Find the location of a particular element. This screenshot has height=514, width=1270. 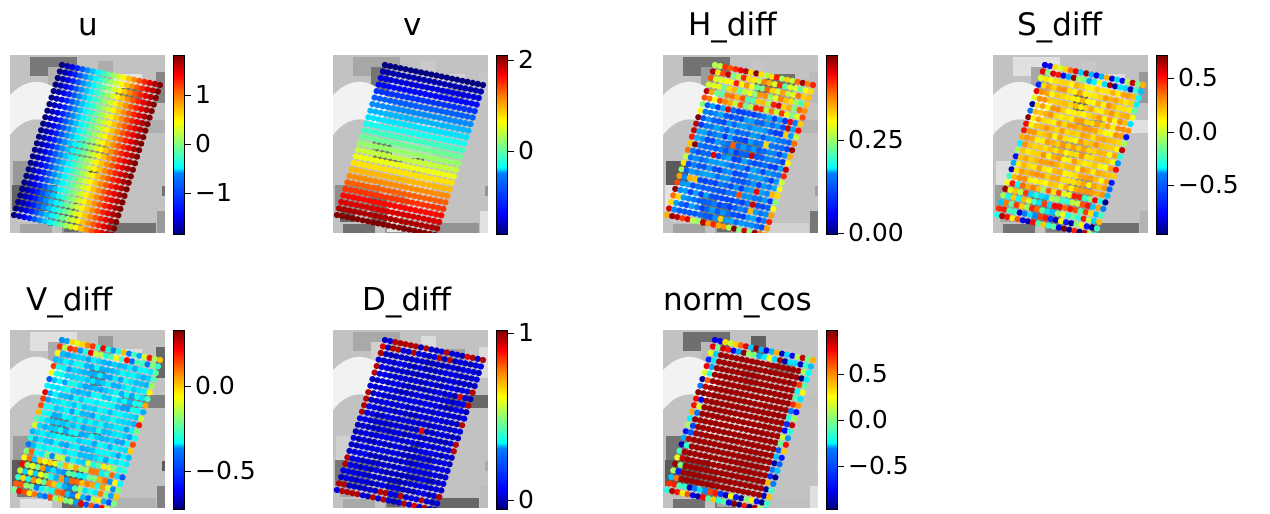

colorbar-tick is located at coordinates (1171, 78).